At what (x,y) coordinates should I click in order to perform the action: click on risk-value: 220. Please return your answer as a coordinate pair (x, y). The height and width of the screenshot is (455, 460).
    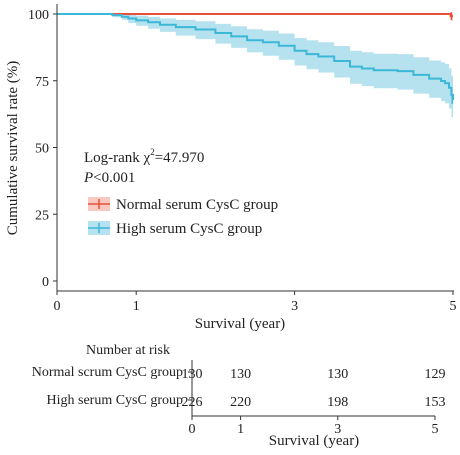
    Looking at the image, I should click on (240, 402).